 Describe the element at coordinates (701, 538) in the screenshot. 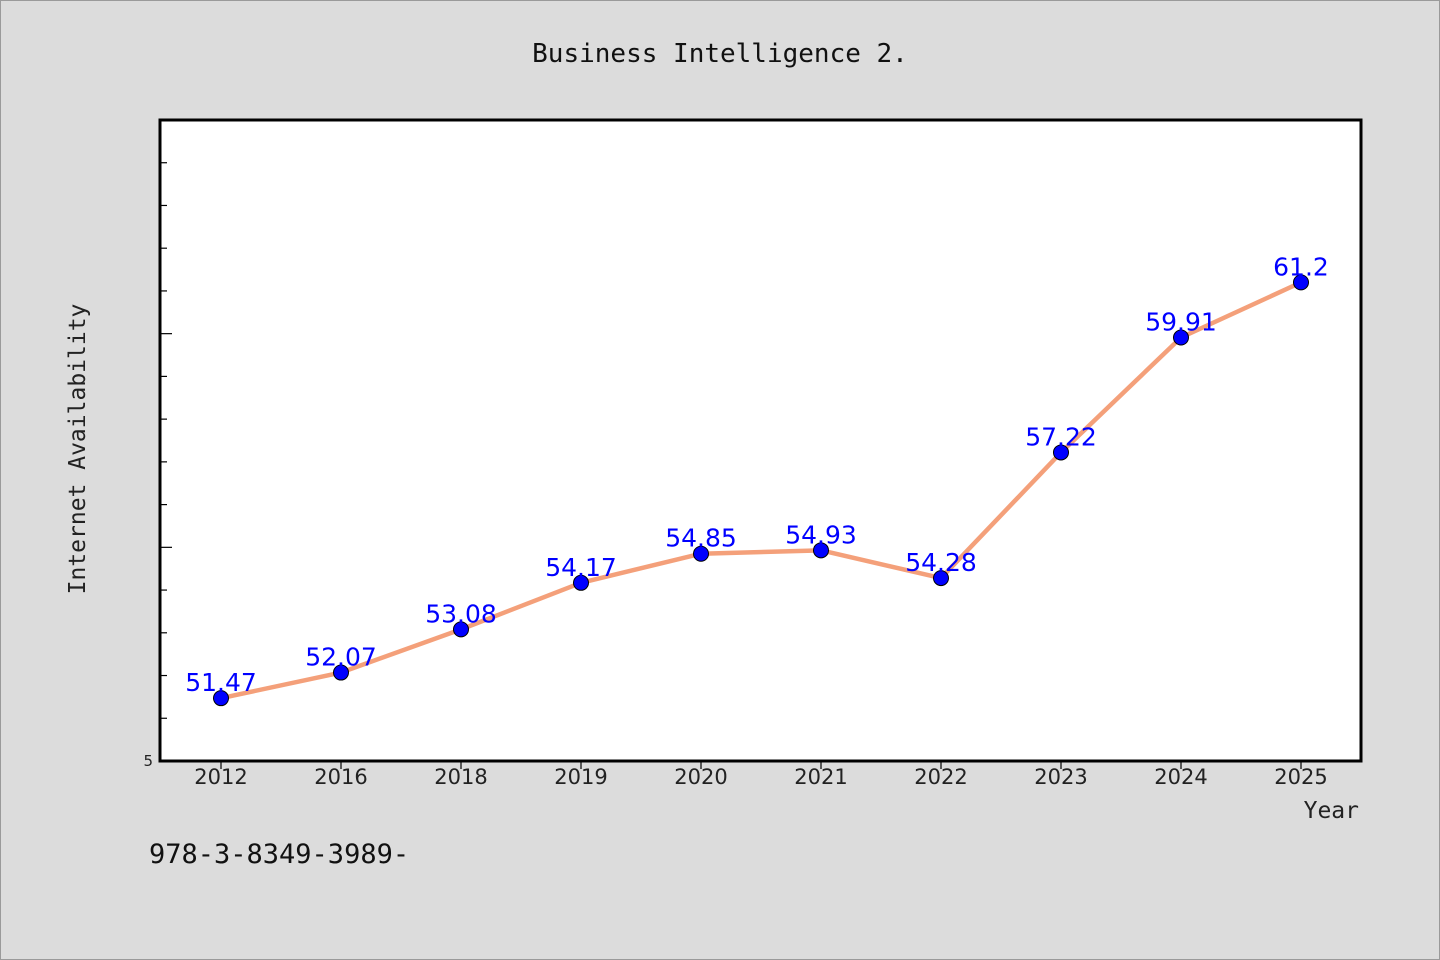

I see `data-label: 54.85` at that location.